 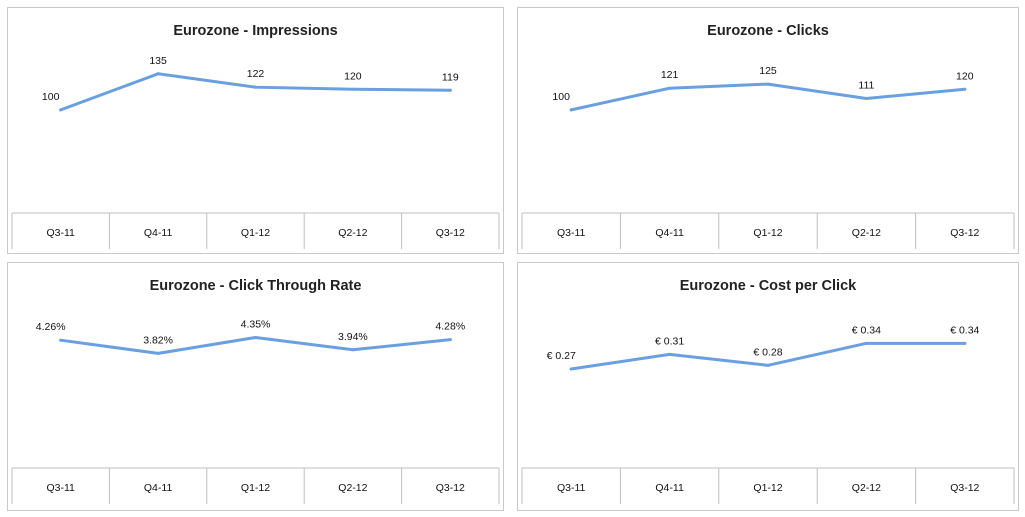 What do you see at coordinates (158, 61) in the screenshot?
I see `data-label: 135` at bounding box center [158, 61].